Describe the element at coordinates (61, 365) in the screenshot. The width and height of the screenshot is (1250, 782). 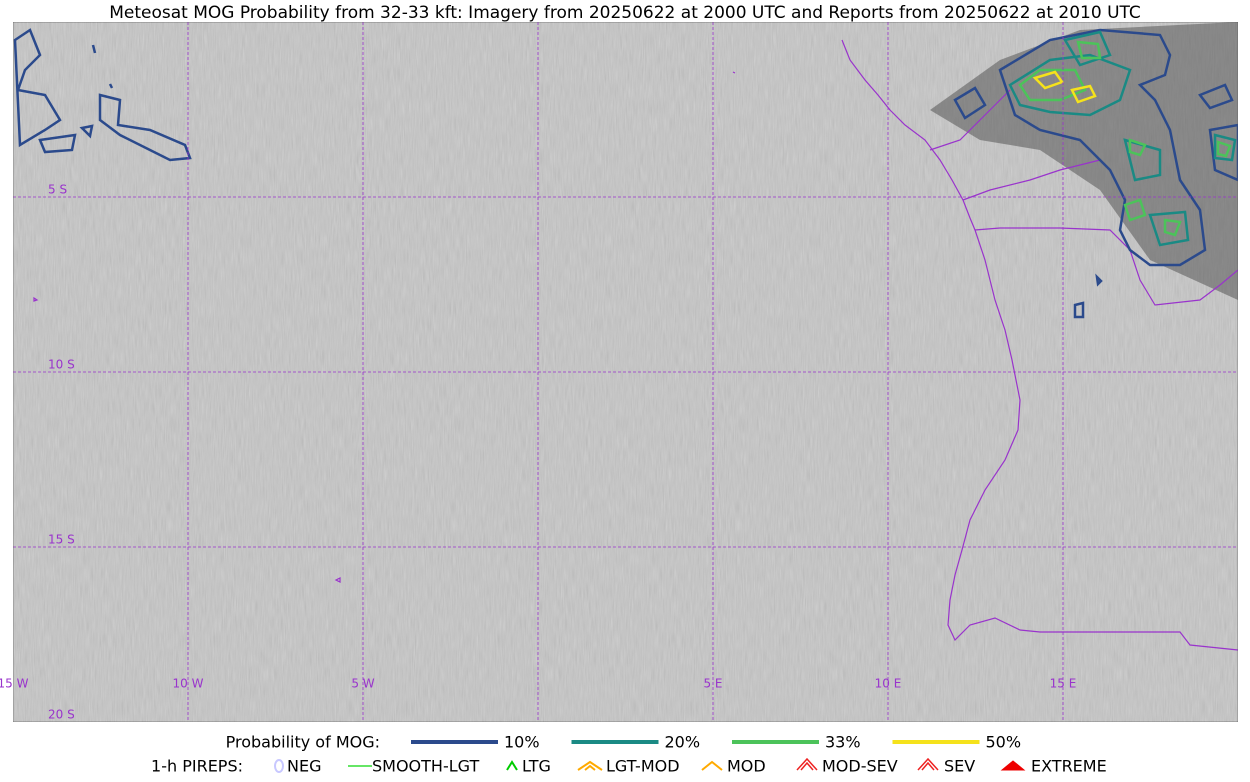
I see `lat-label: 10 S` at that location.